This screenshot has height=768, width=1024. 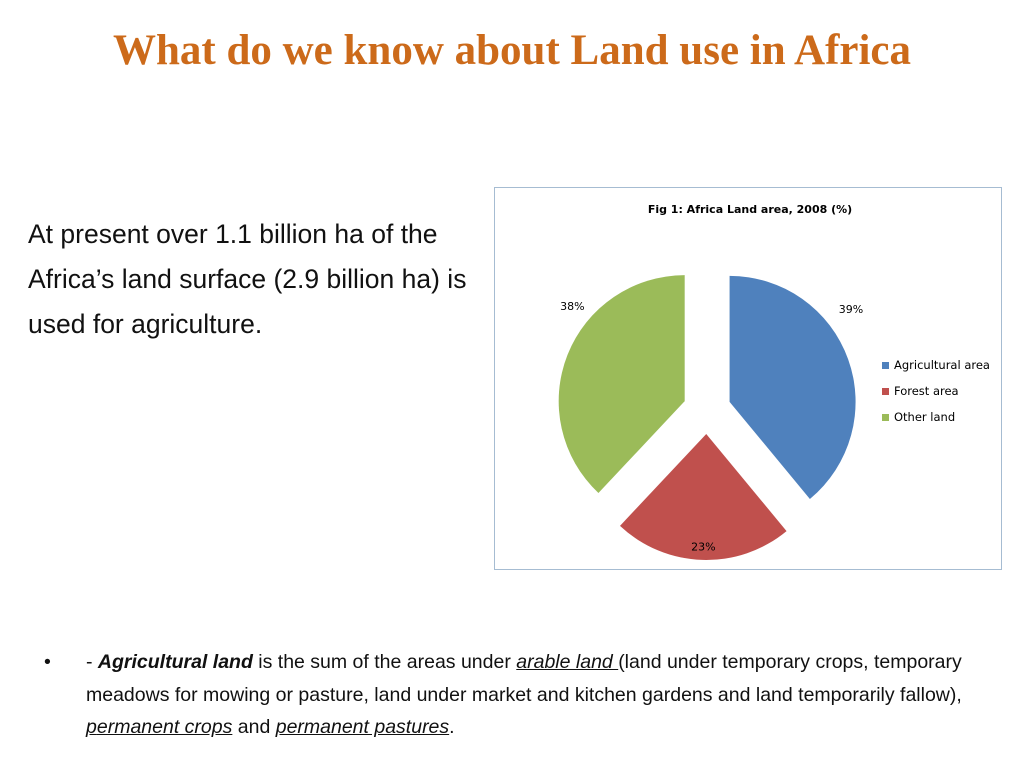 I want to click on slice-label-agricultural-area: 39%, so click(x=851, y=309).